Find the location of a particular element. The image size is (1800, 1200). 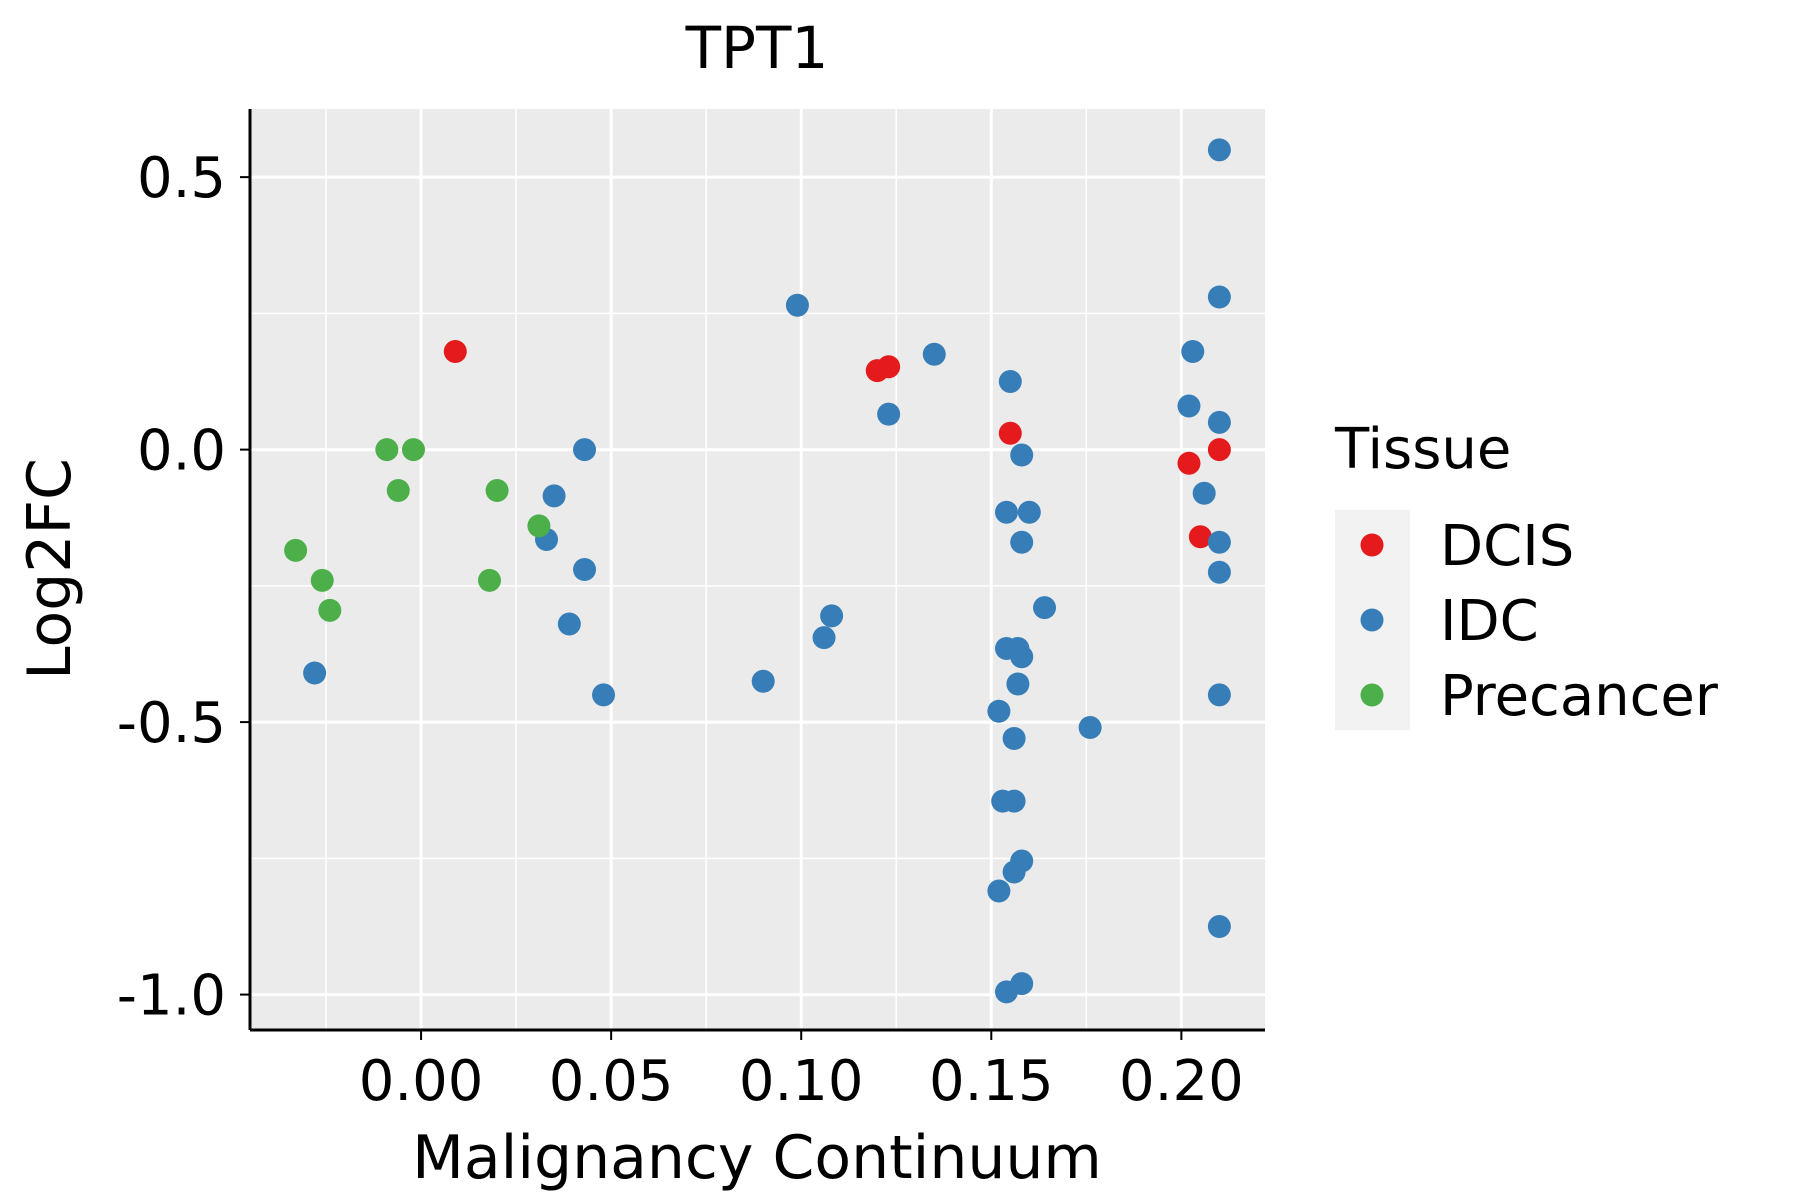

y-tick-label: 0.0 is located at coordinates (181, 451).